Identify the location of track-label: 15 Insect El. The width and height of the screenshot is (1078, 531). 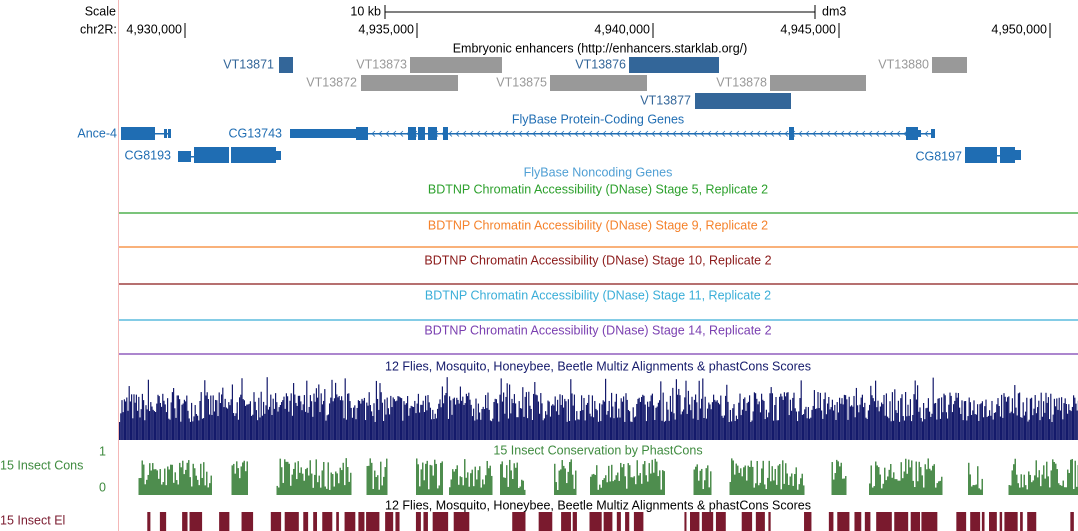
(32, 520).